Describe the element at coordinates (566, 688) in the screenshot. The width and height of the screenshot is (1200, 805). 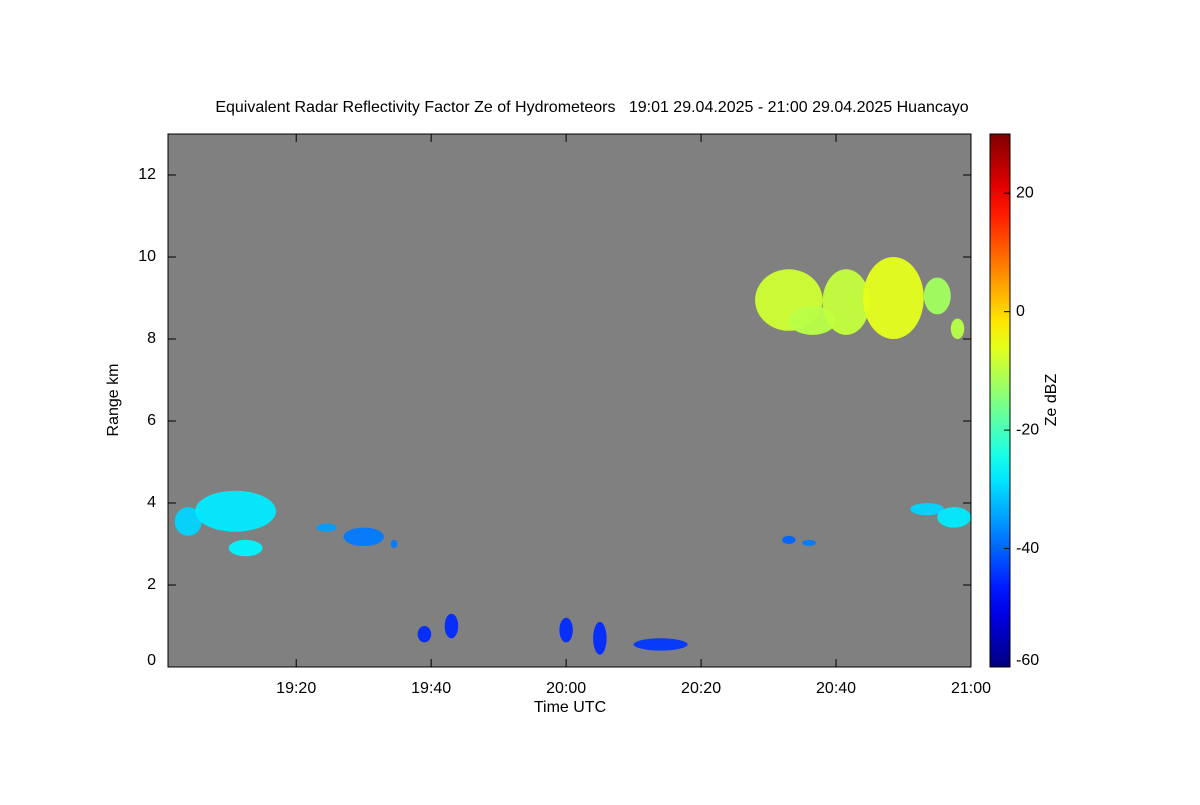
I see `x-tick-label: 20:00` at that location.